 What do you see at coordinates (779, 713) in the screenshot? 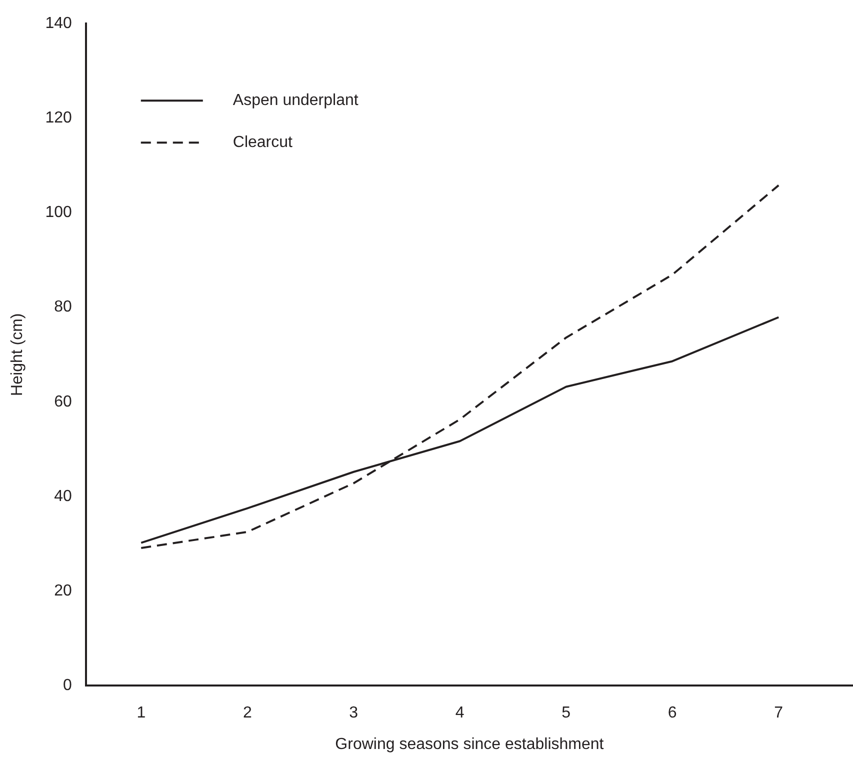
I see `x-tick-label: 7` at bounding box center [779, 713].